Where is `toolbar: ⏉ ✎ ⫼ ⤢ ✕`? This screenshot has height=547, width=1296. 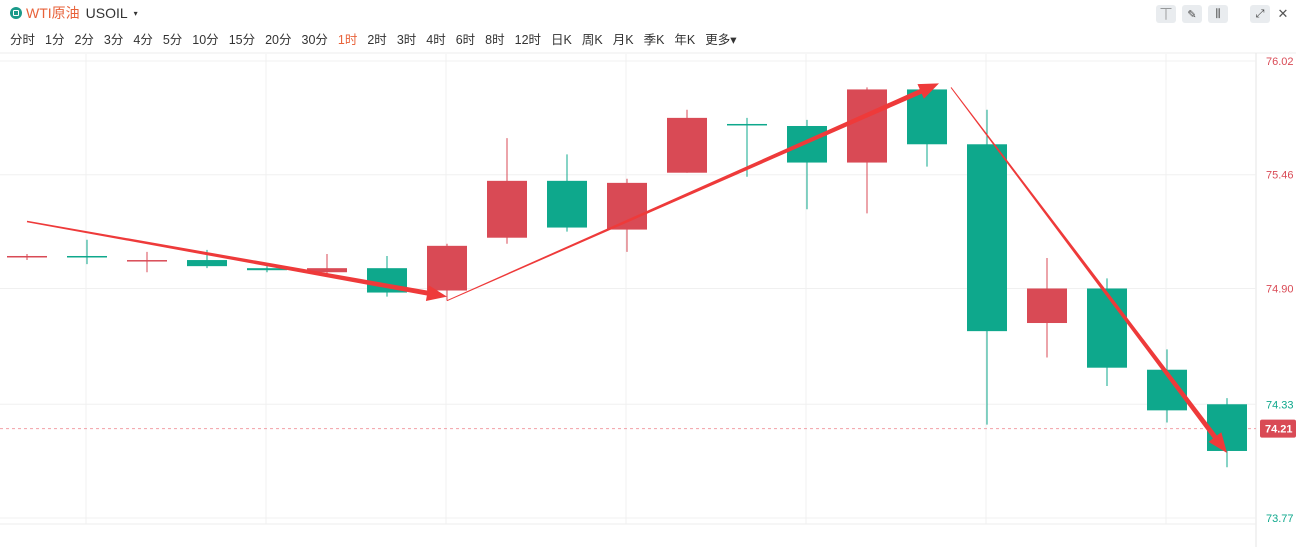
toolbar: ⏉ ✎ ⫼ ⤢ ✕ is located at coordinates (1223, 14).